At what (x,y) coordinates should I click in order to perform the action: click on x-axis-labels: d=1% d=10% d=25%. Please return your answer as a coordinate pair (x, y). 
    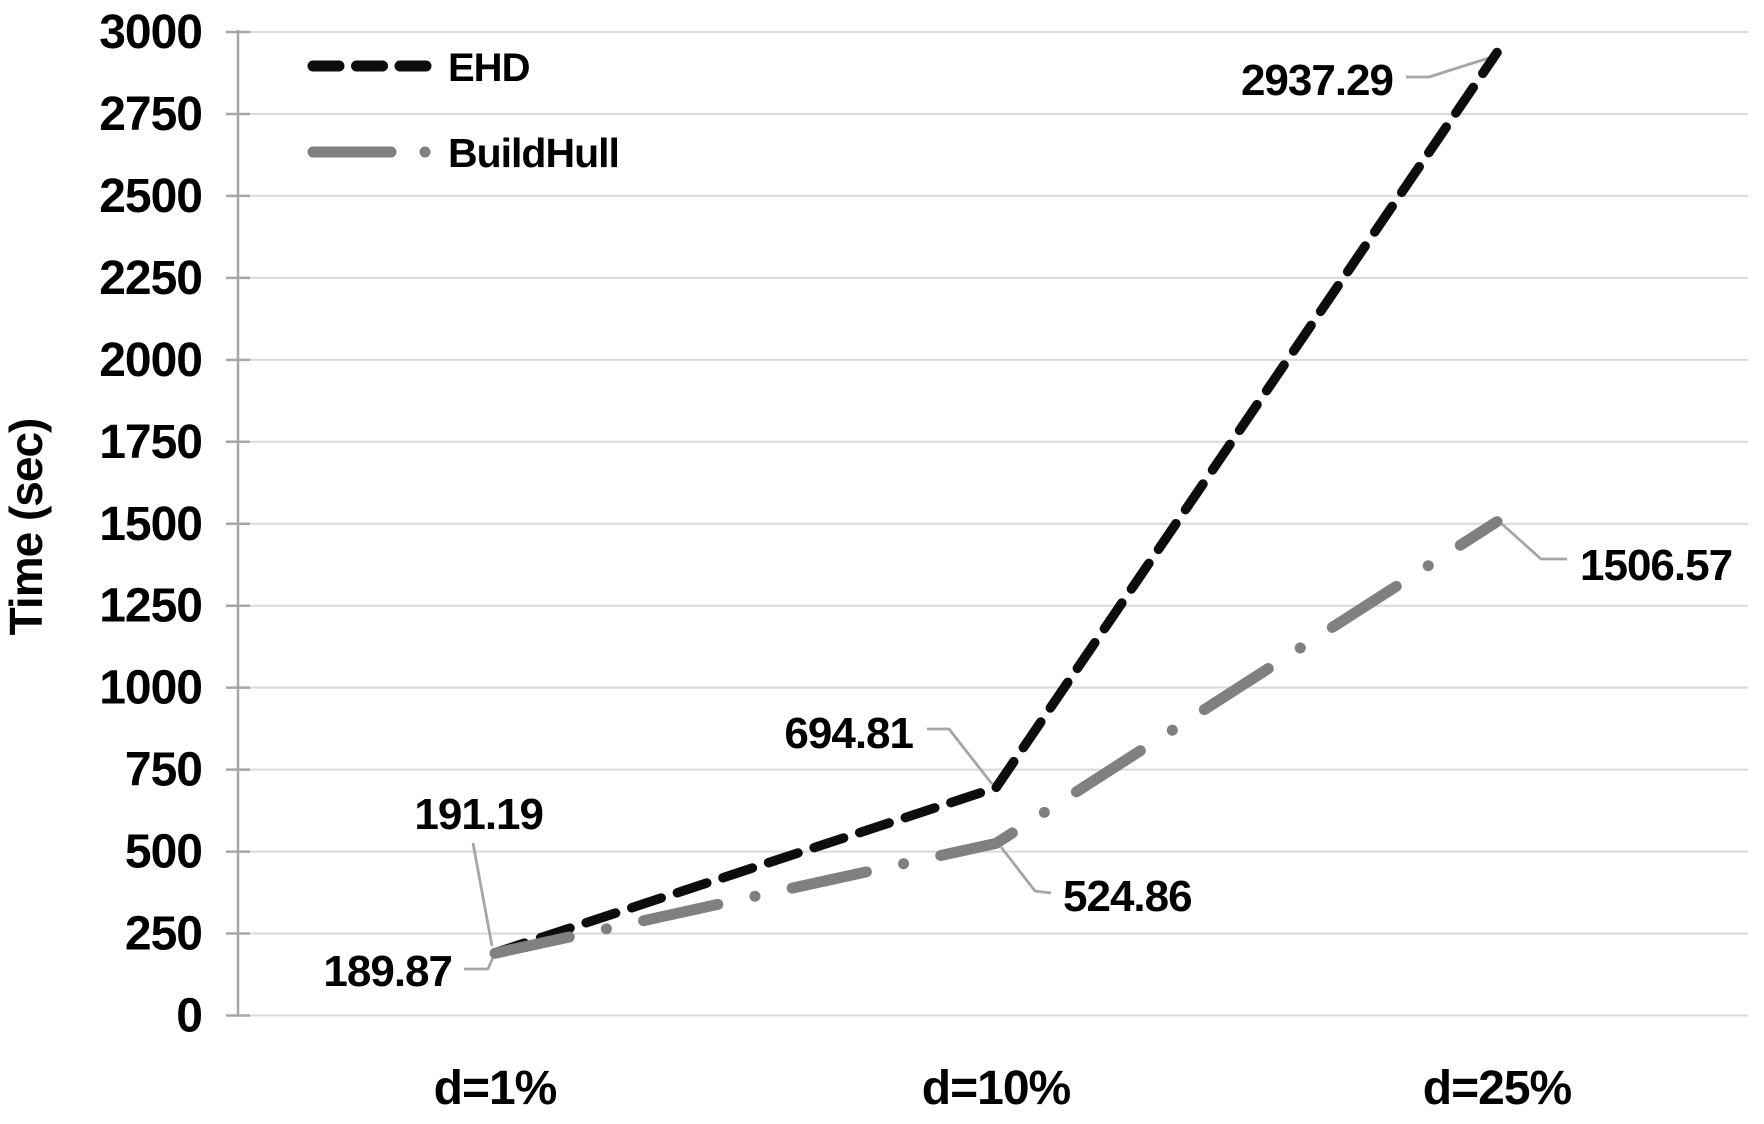
    Looking at the image, I should click on (1003, 1088).